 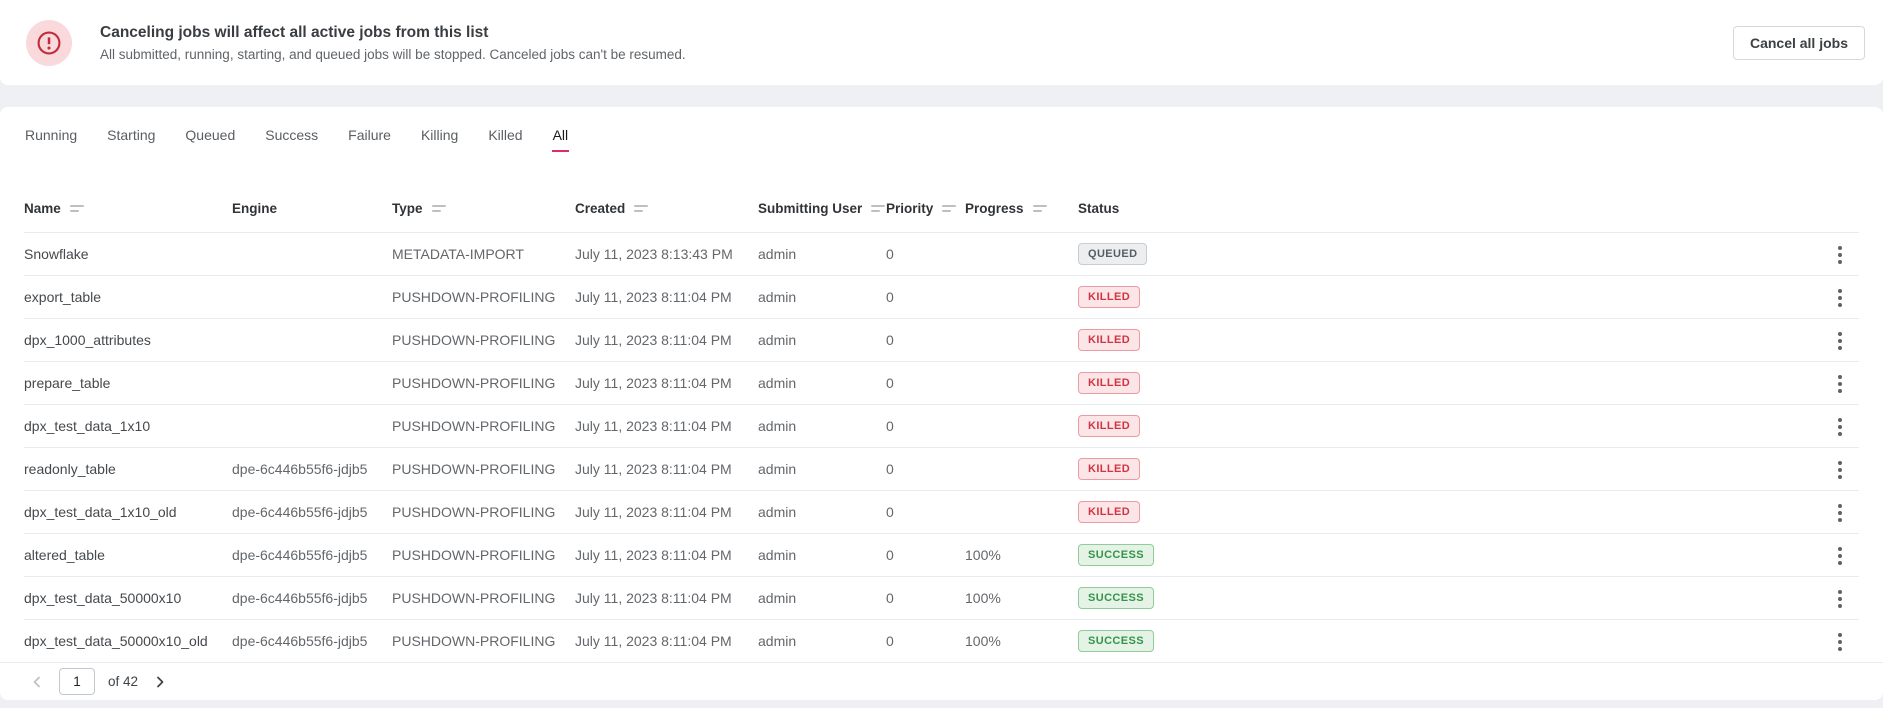 I want to click on cell-name: dpx_test_data_1x10_old, so click(x=100, y=511).